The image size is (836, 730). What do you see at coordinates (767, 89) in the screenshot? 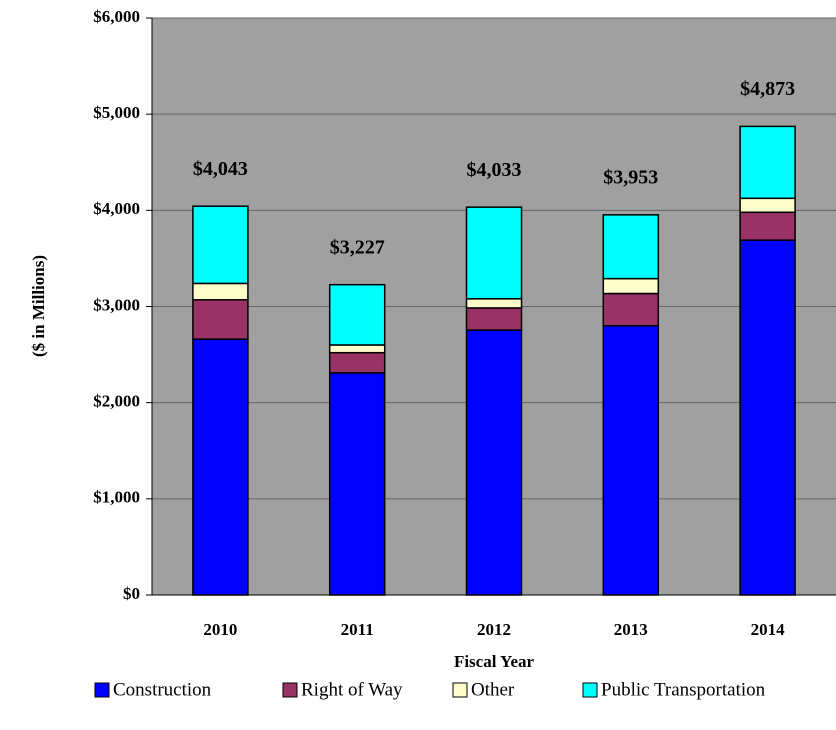
I see `total-label: $4,873` at bounding box center [767, 89].